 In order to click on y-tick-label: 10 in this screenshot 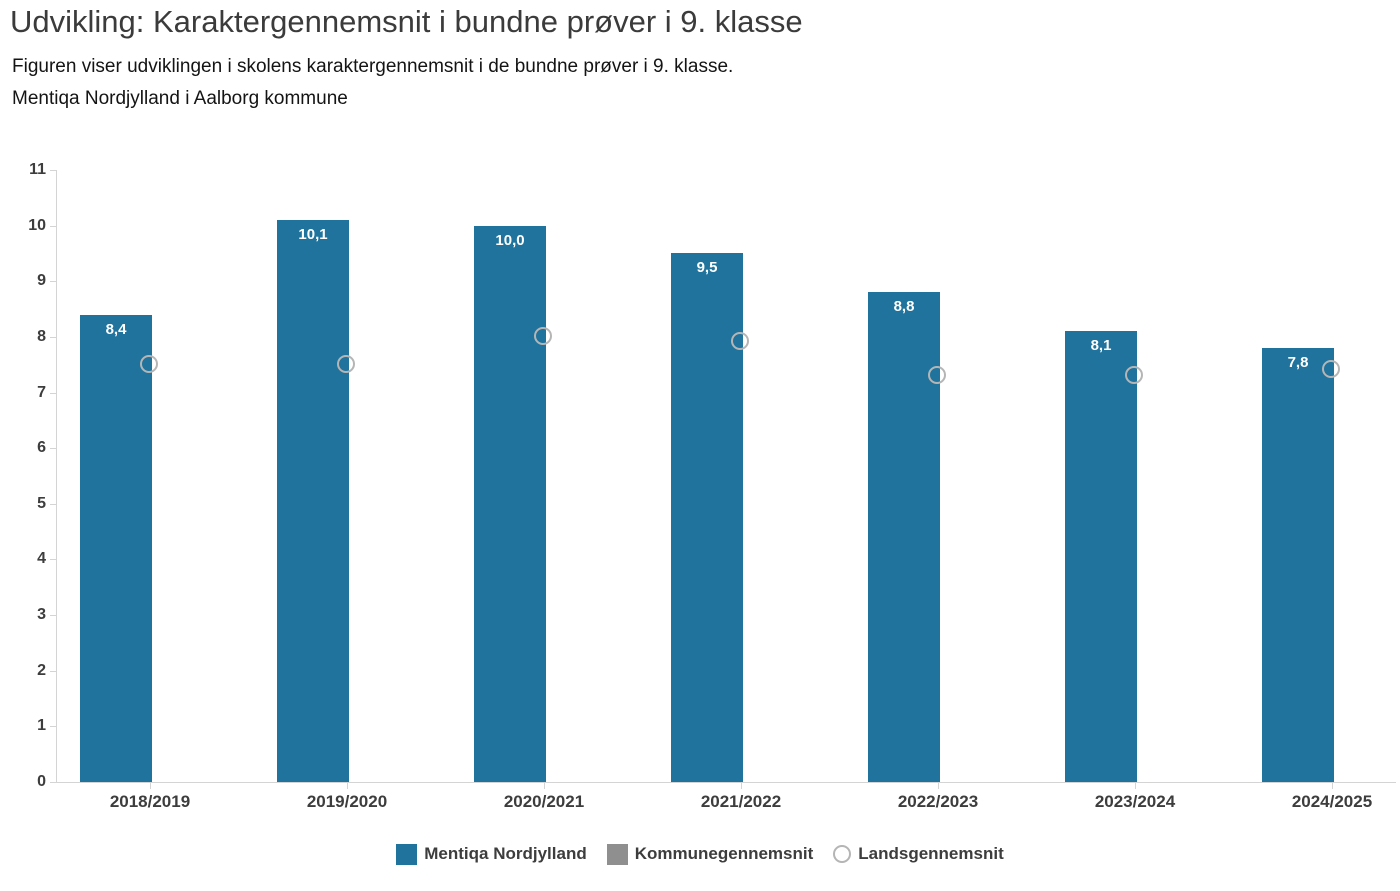, I will do `click(37, 225)`.